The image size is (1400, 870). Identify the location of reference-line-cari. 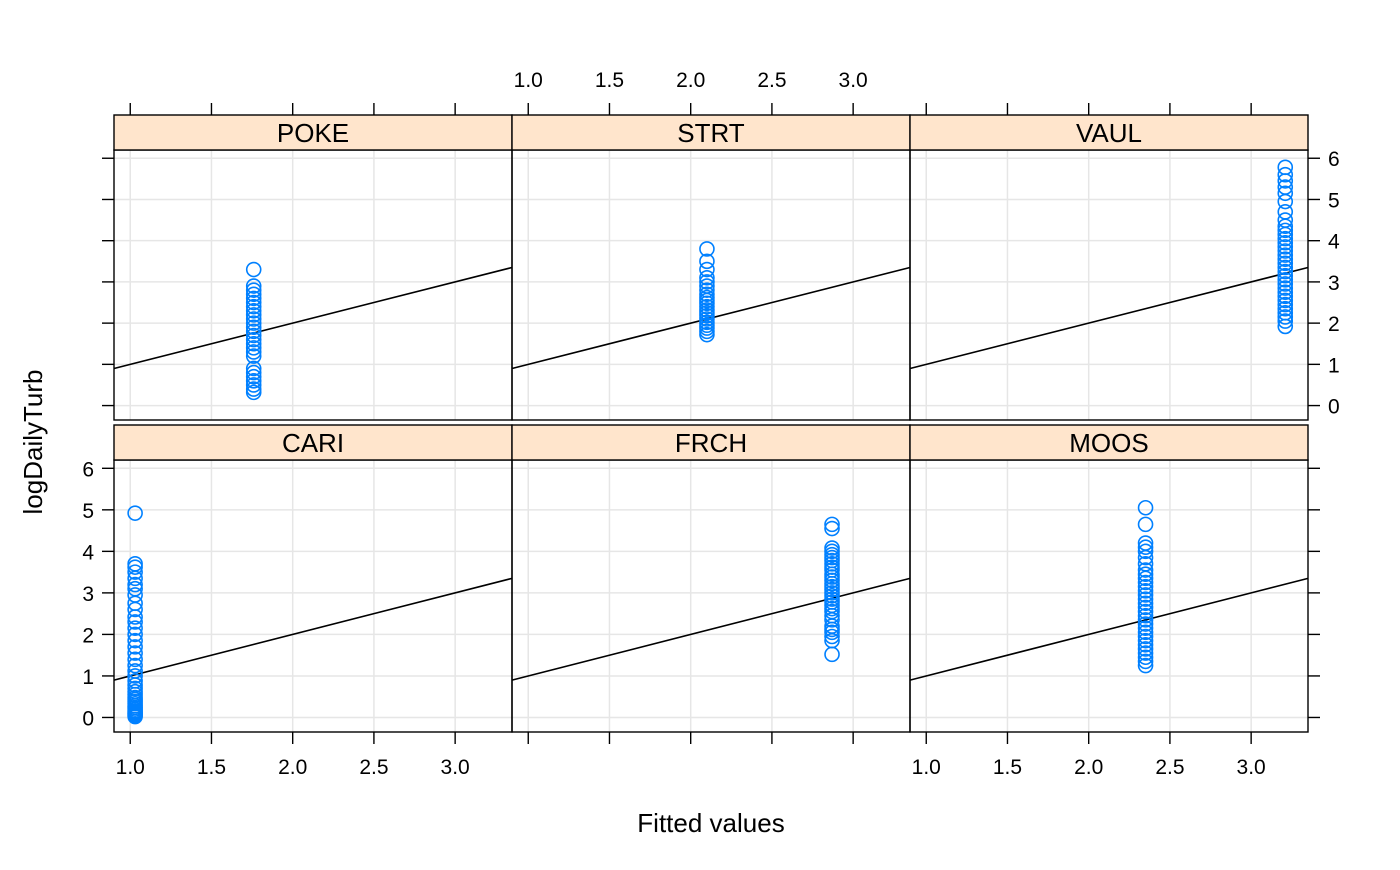
(313, 629).